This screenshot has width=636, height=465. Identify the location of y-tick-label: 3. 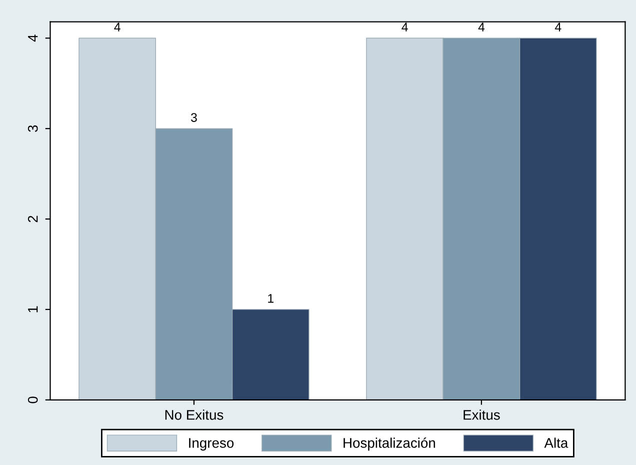
(33, 128).